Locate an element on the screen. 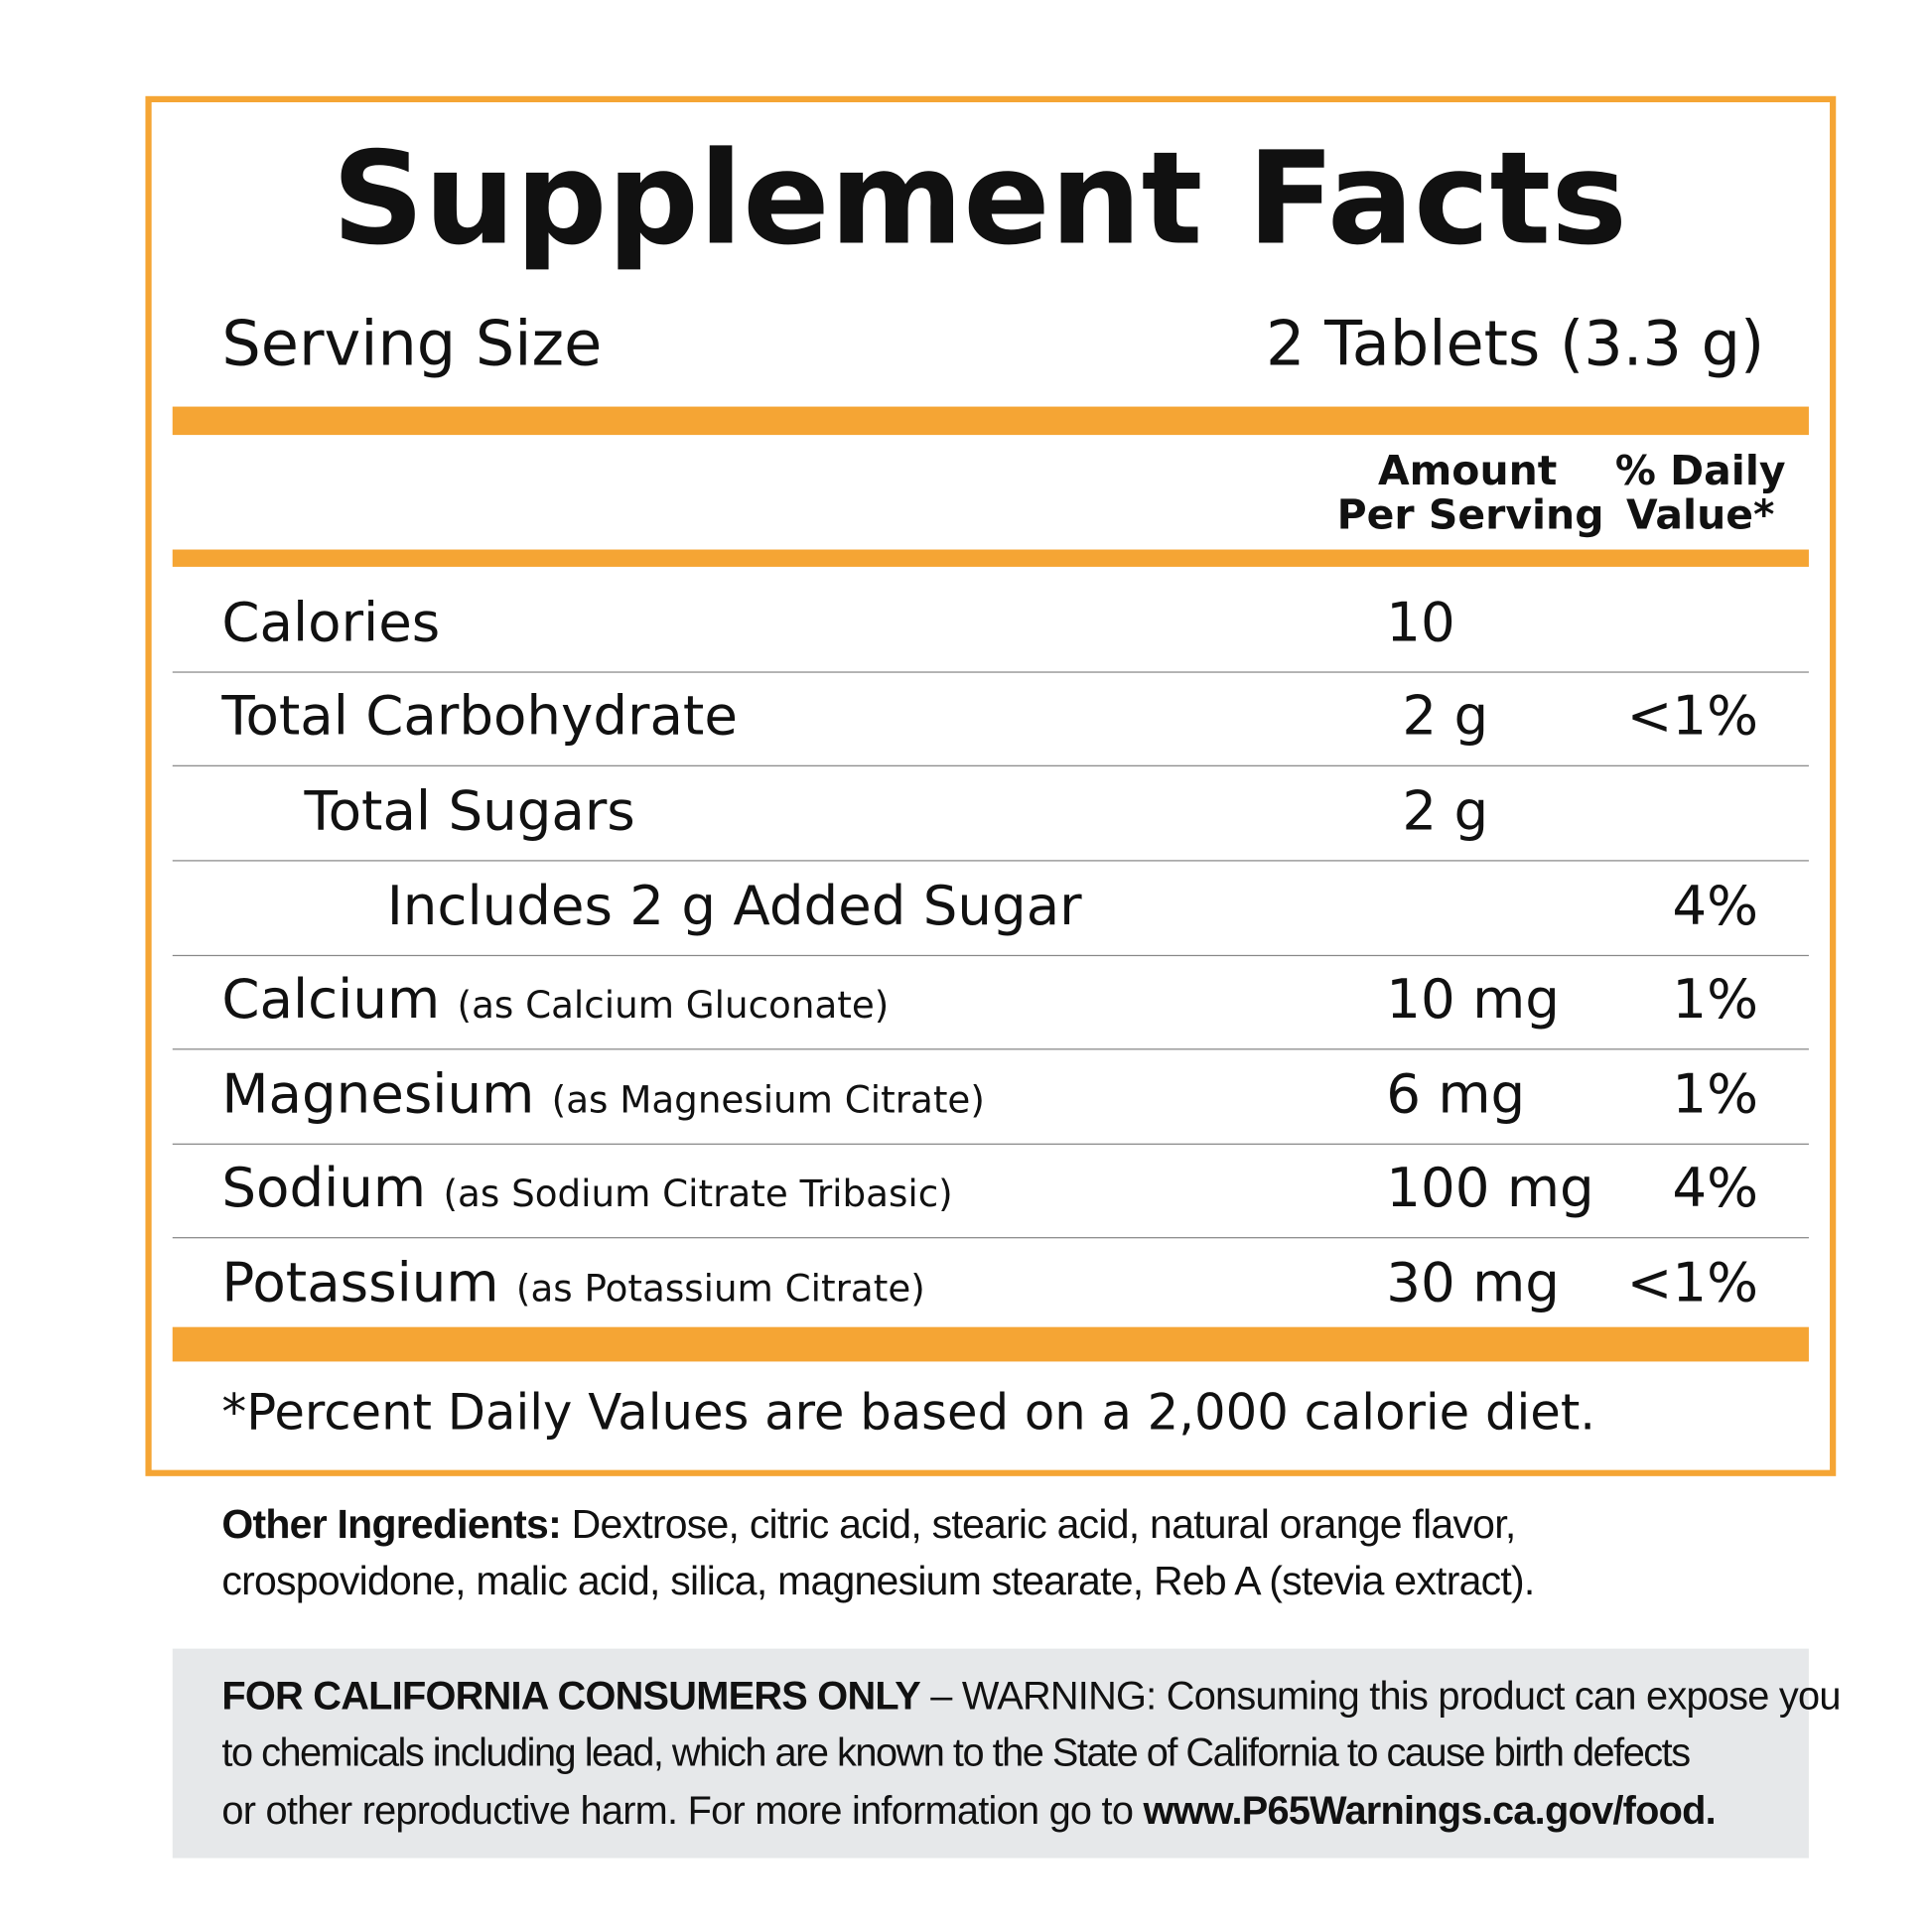 The height and width of the screenshot is (1932, 1932). nutrient-amount: 10 mg is located at coordinates (1473, 1000).